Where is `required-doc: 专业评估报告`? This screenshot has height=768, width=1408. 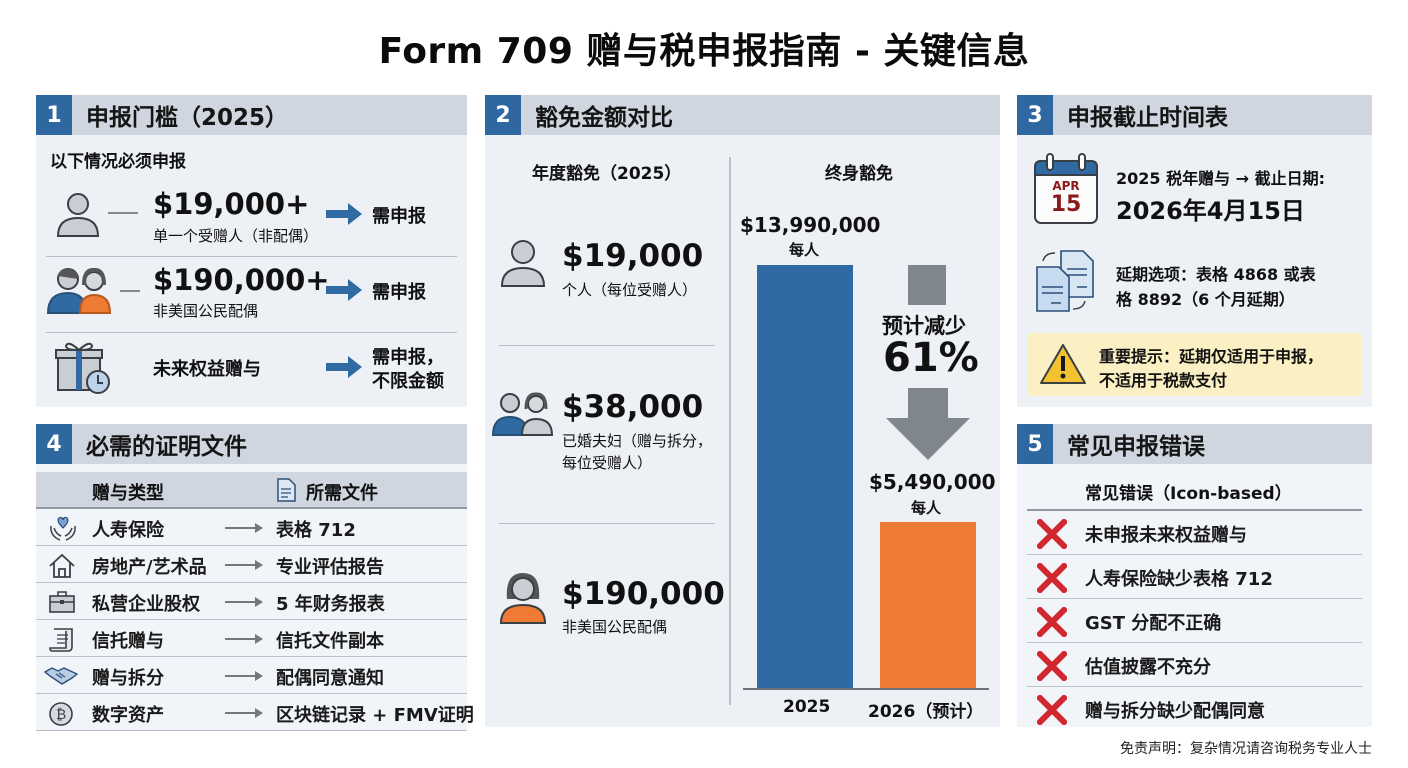
required-doc: 专业评估报告 is located at coordinates (330, 567).